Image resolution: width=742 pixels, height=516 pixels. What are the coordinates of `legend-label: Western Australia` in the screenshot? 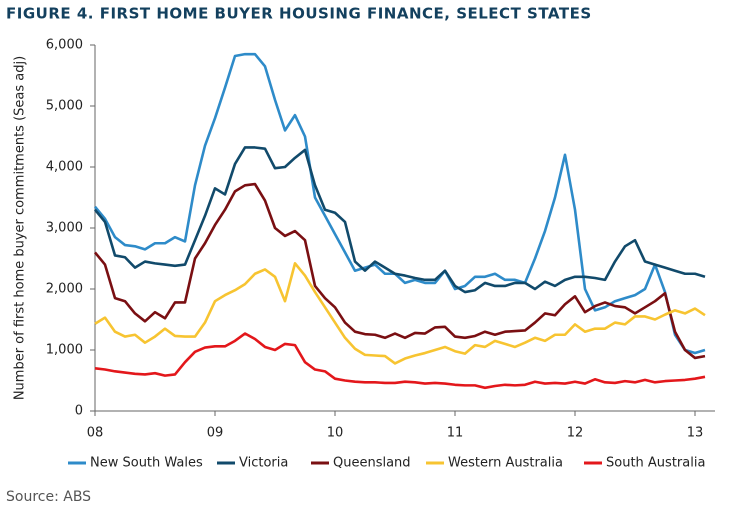 It's located at (505, 463).